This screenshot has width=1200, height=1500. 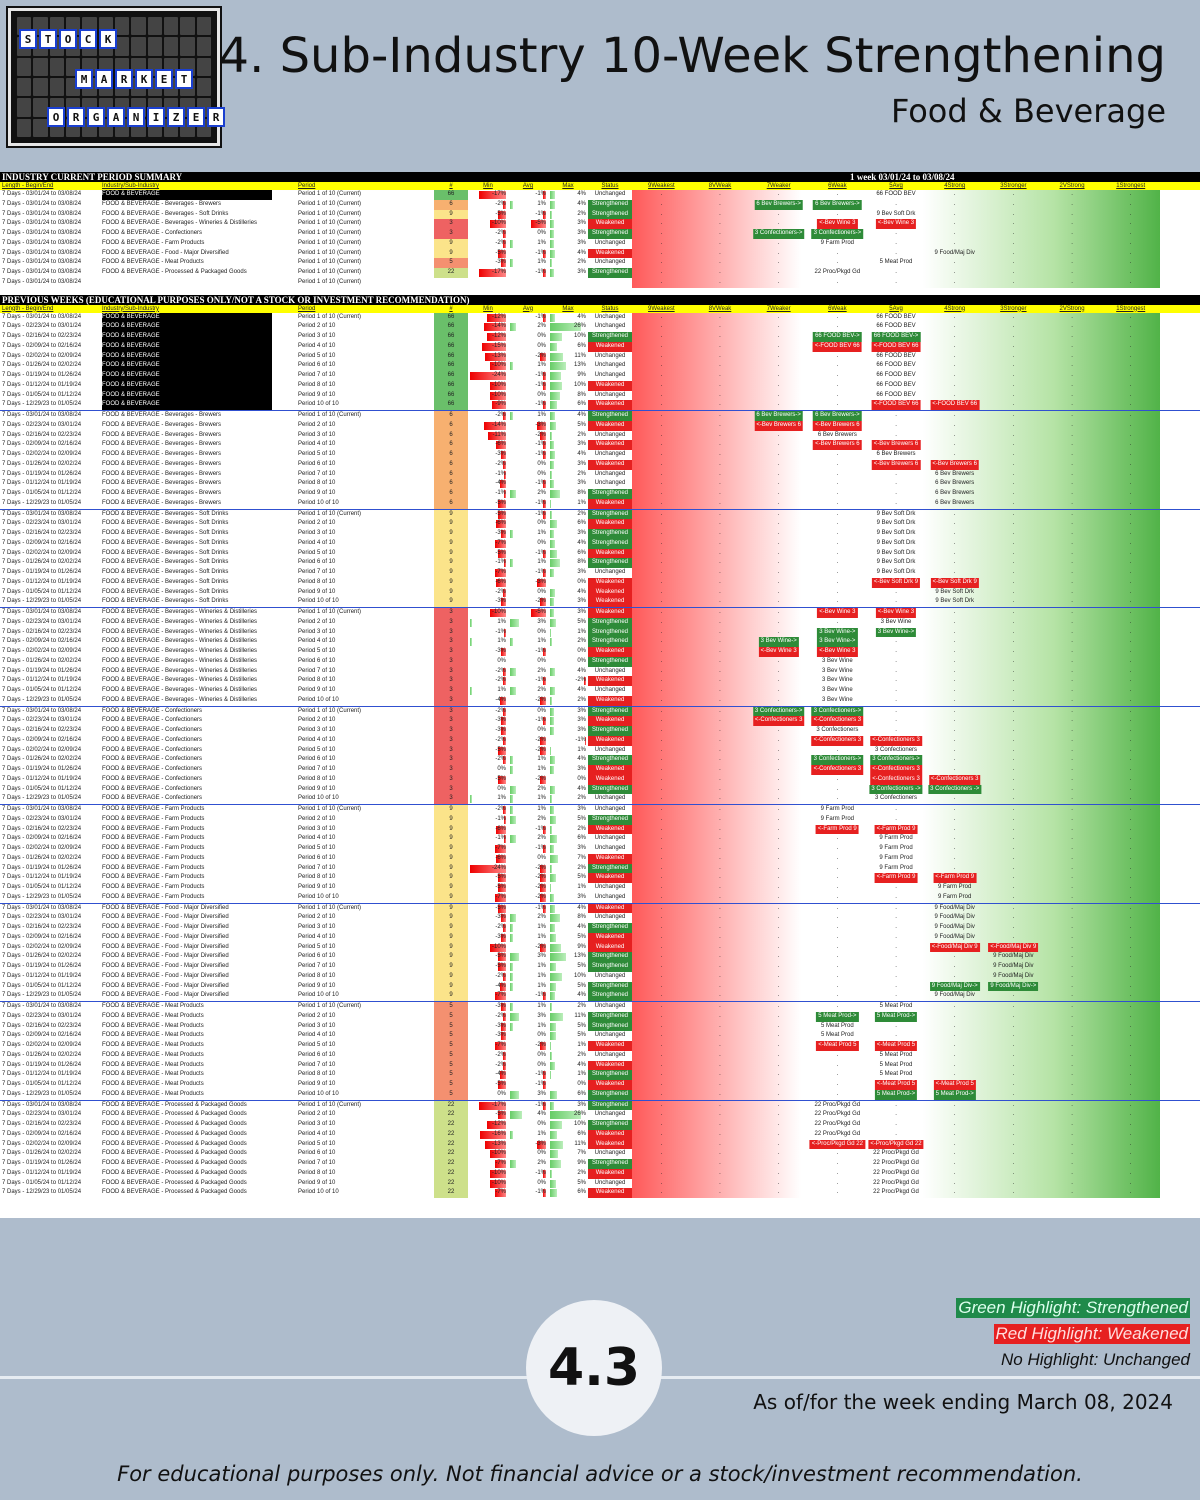 I want to click on min-return: -14%, so click(x=488, y=327).